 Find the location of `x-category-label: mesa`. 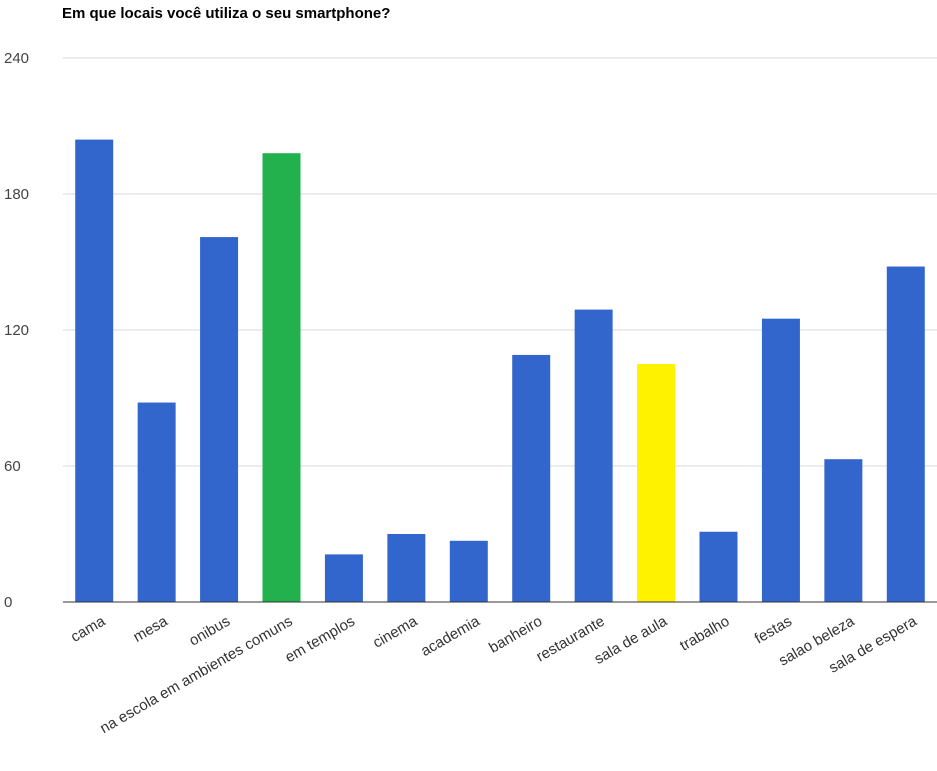

x-category-label: mesa is located at coordinates (150, 628).